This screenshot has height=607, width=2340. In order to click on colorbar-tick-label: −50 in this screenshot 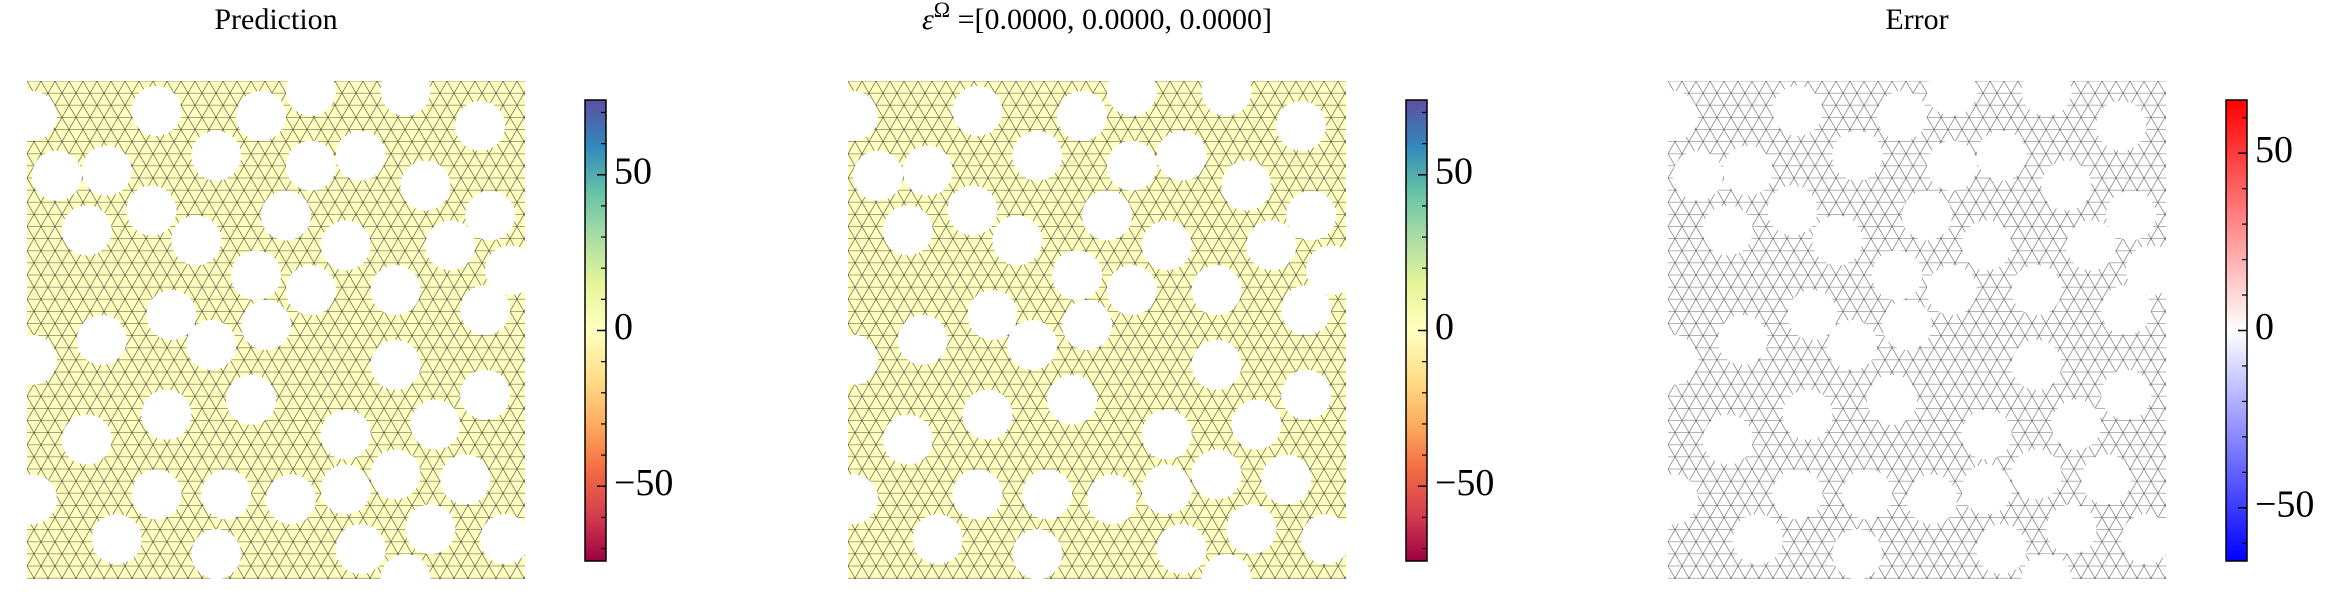, I will do `click(2284, 505)`.